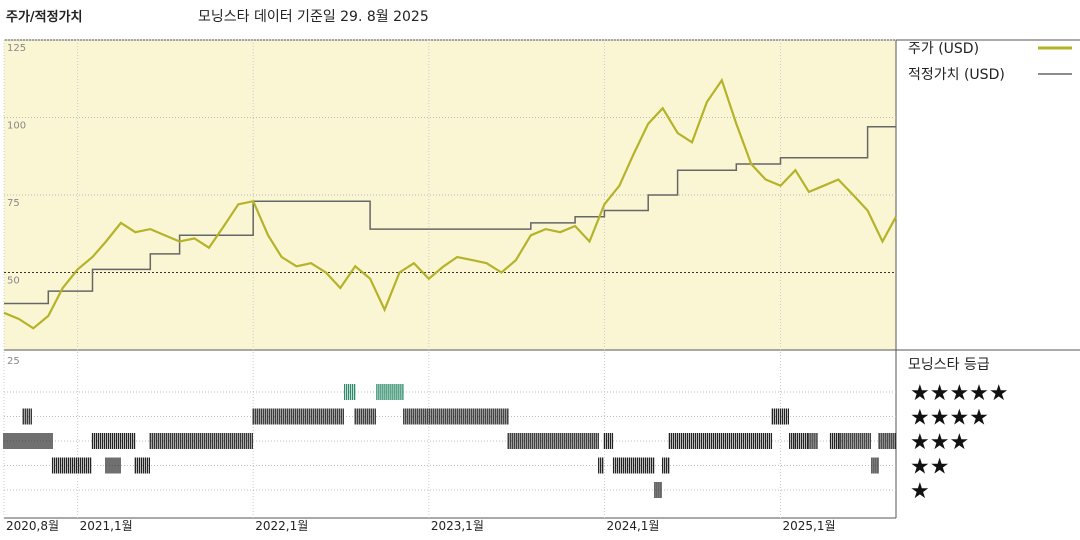  I want to click on x-tick-label: 2024,1월, so click(632, 526).